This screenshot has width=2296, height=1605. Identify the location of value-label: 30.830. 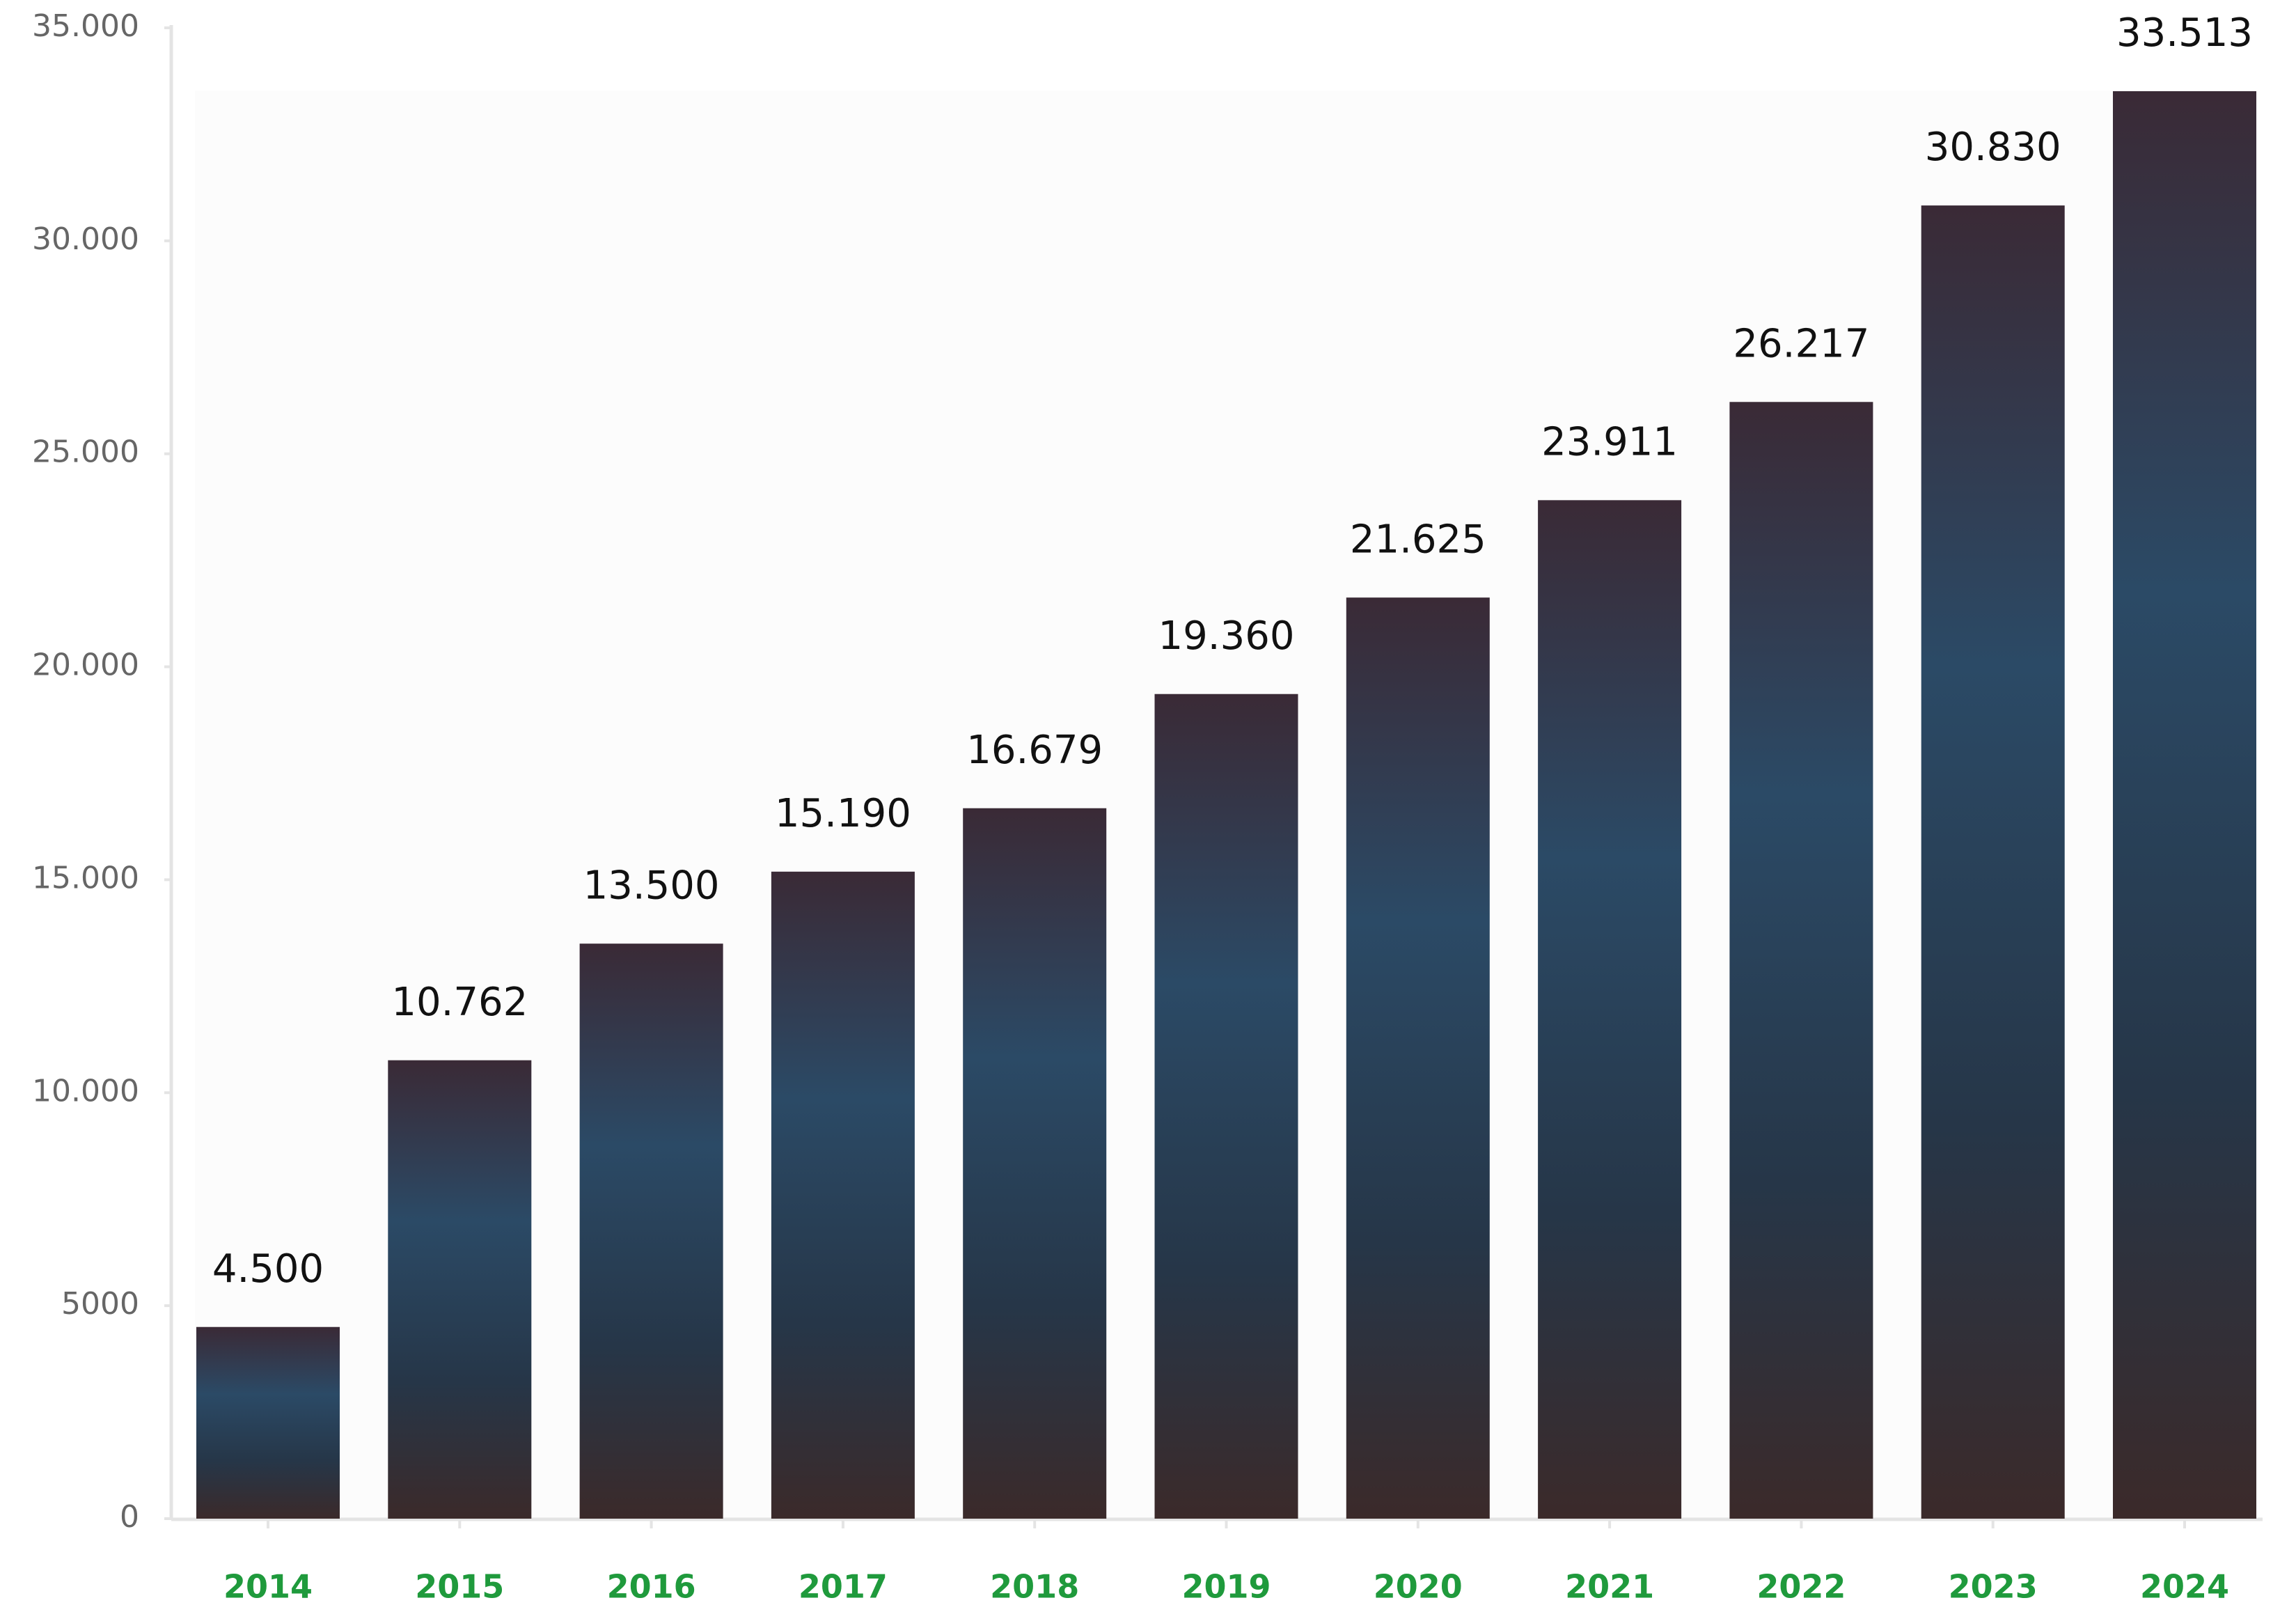
(1993, 147).